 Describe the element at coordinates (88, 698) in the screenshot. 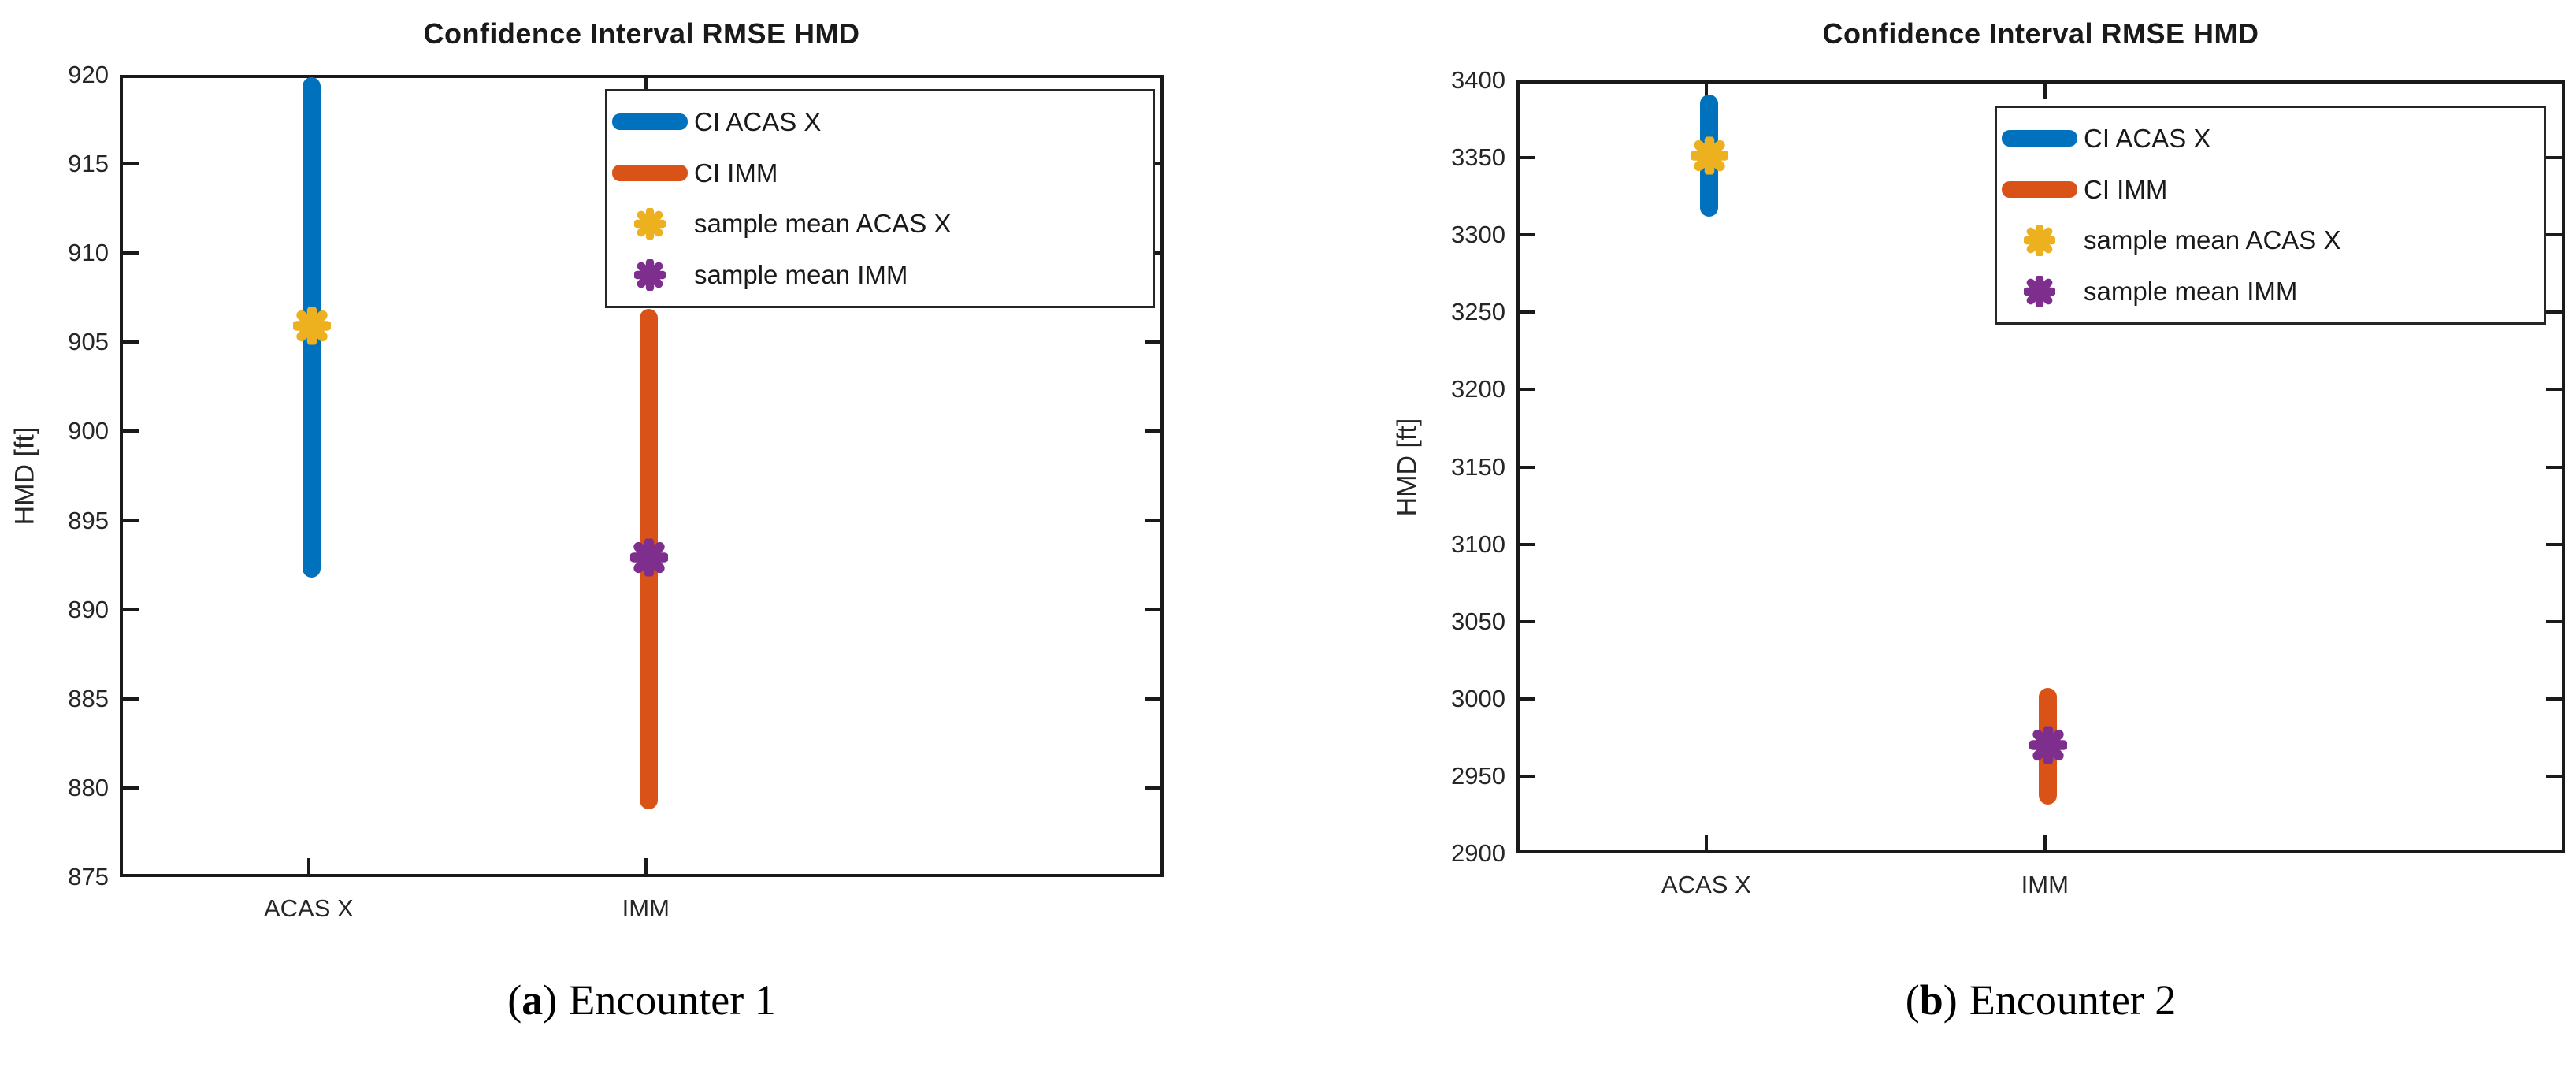

I see `y-tick-label: 885` at that location.